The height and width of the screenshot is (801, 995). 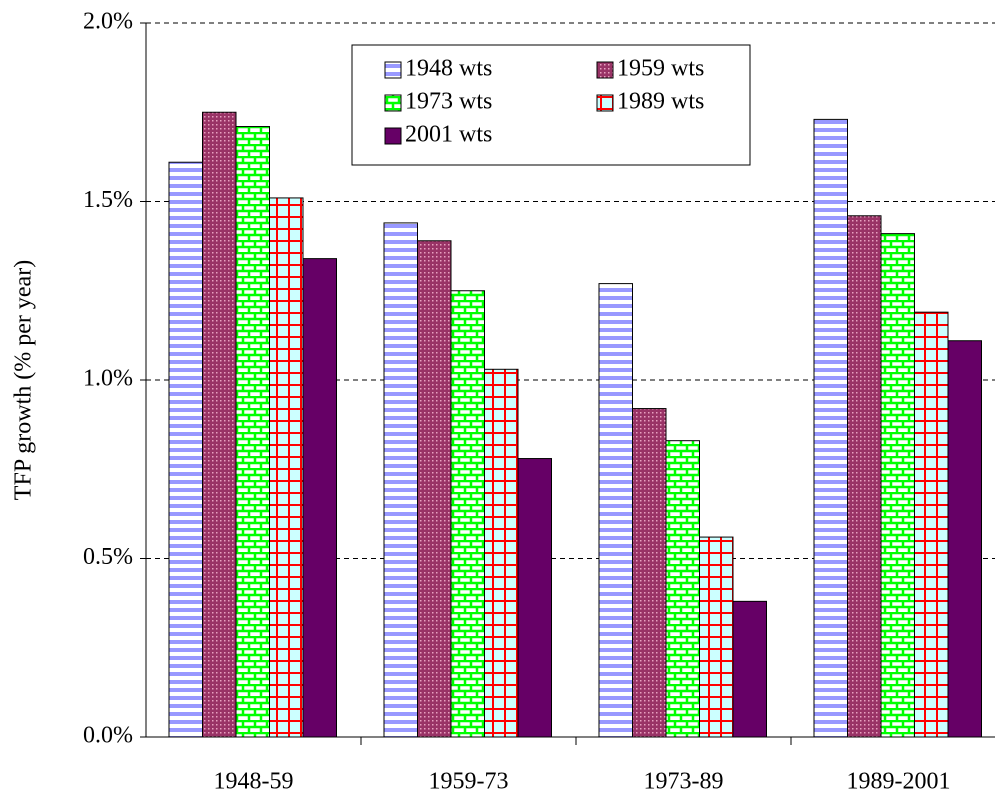 What do you see at coordinates (684, 782) in the screenshot?
I see `x-tick-label: 1973-89` at bounding box center [684, 782].